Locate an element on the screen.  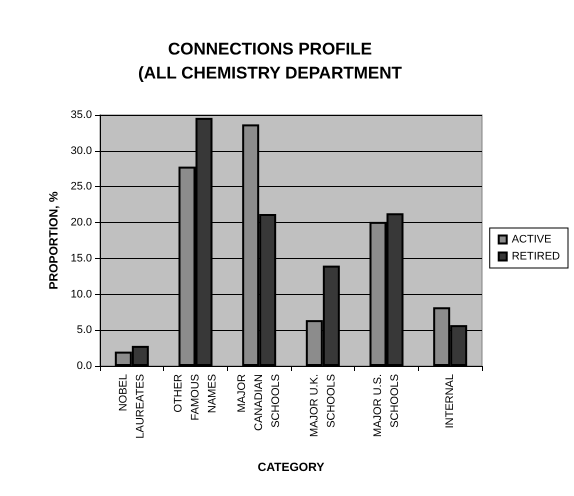
y-tick-label: 10.0 is located at coordinates (81, 294).